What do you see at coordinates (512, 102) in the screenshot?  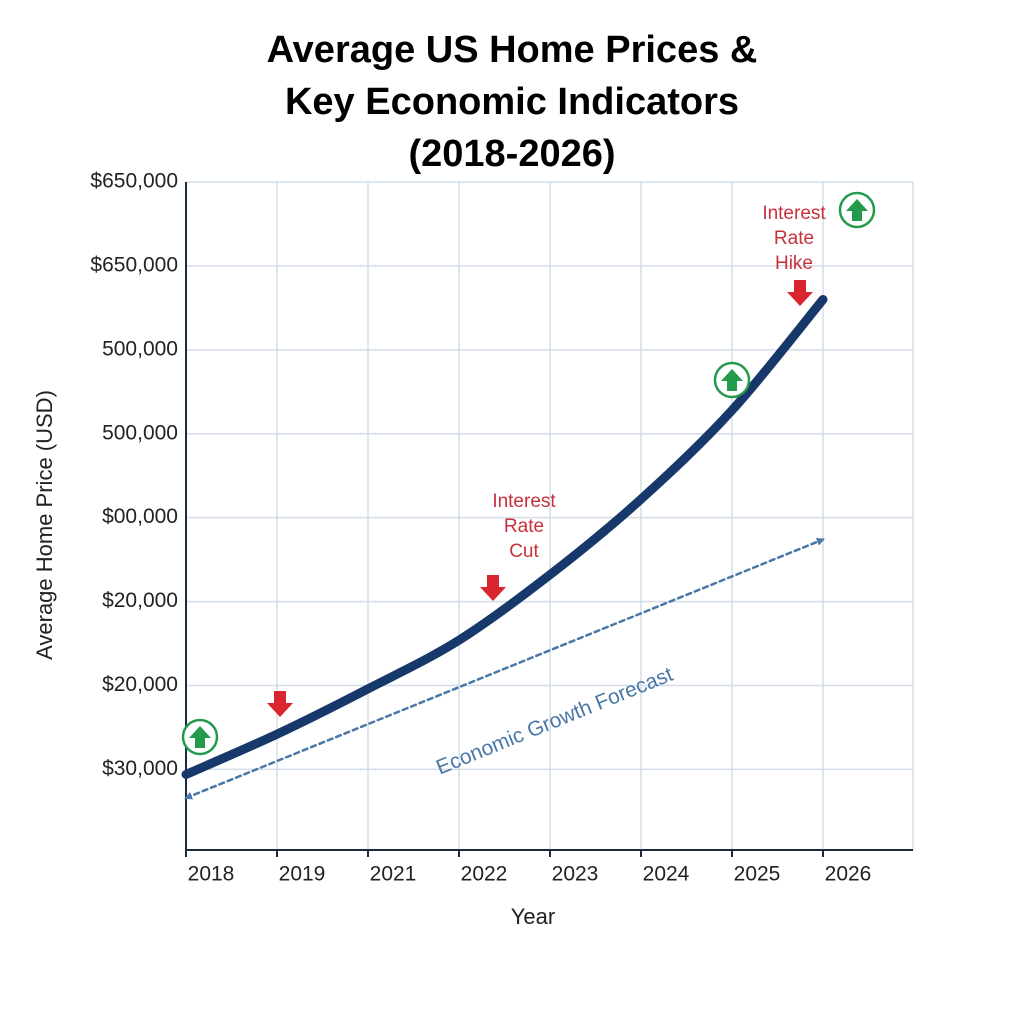 I see `chart-title: Key Economic Indicators` at bounding box center [512, 102].